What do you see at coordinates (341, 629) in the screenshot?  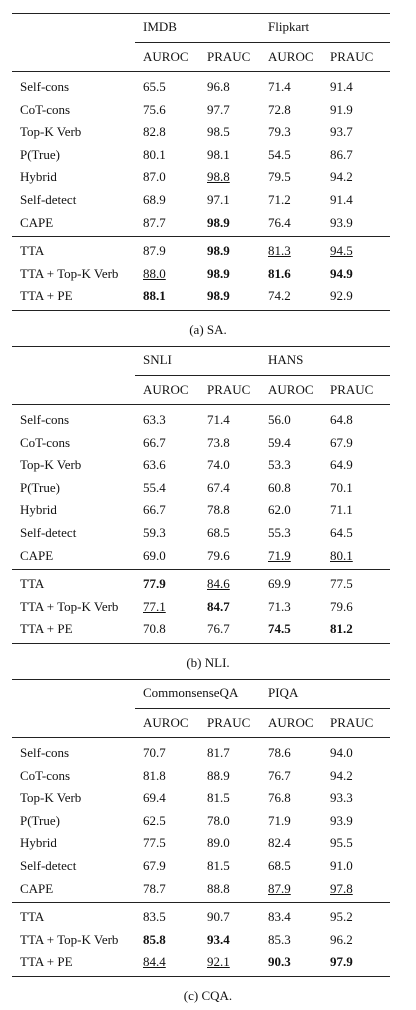 I see `cell: 81.2` at bounding box center [341, 629].